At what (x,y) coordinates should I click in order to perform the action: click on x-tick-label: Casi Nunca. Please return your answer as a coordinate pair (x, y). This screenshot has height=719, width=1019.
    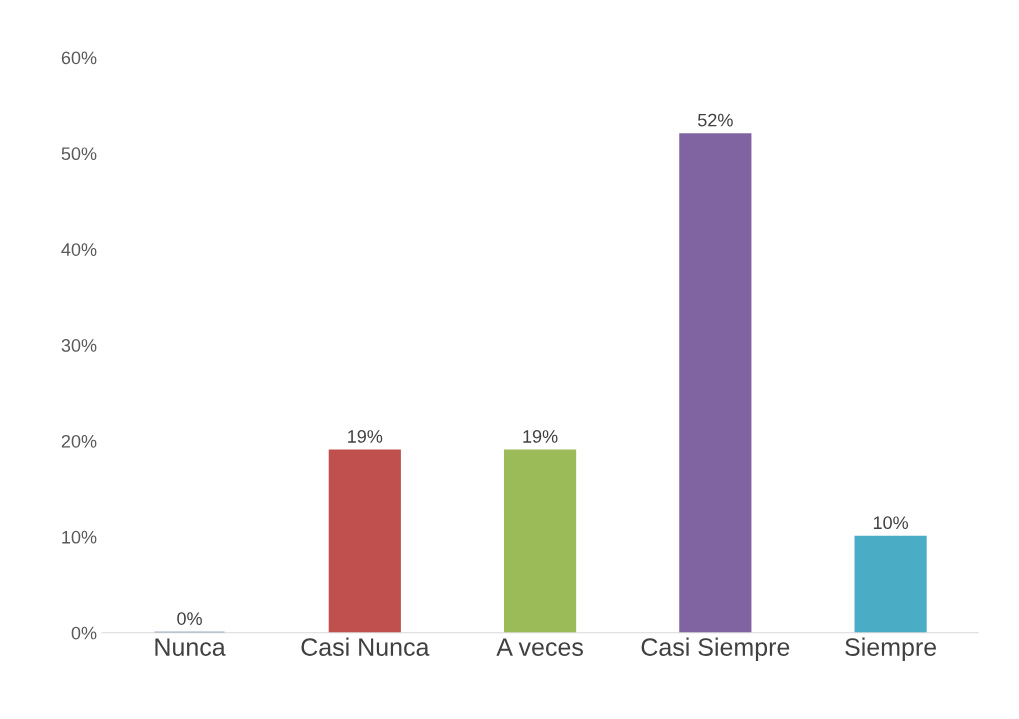
    Looking at the image, I should click on (365, 646).